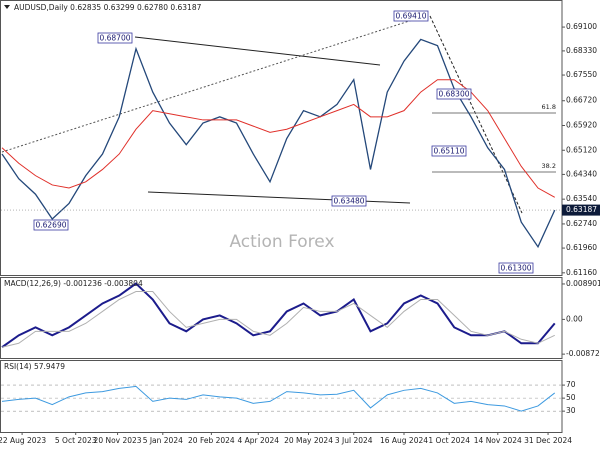 The width and height of the screenshot is (600, 450). I want to click on current-price-label: 0.63187, so click(581, 209).